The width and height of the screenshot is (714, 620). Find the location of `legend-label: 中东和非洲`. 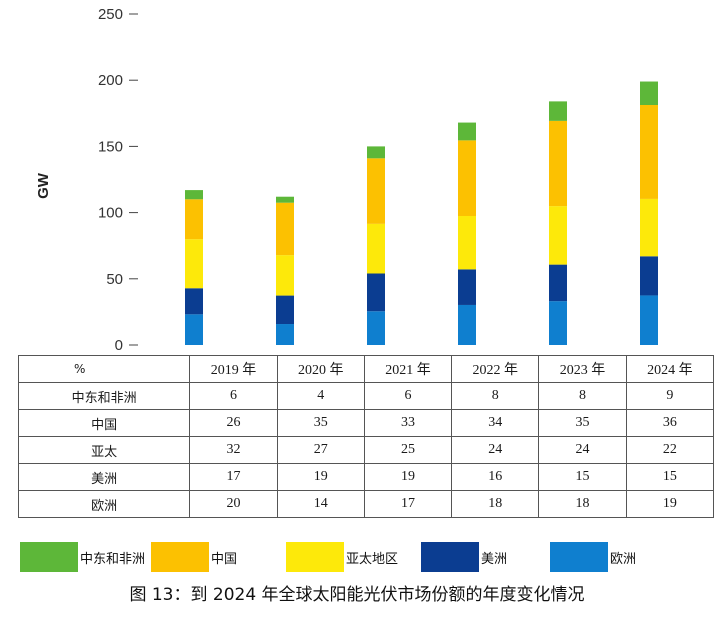

legend-label: 中东和非洲 is located at coordinates (113, 559).